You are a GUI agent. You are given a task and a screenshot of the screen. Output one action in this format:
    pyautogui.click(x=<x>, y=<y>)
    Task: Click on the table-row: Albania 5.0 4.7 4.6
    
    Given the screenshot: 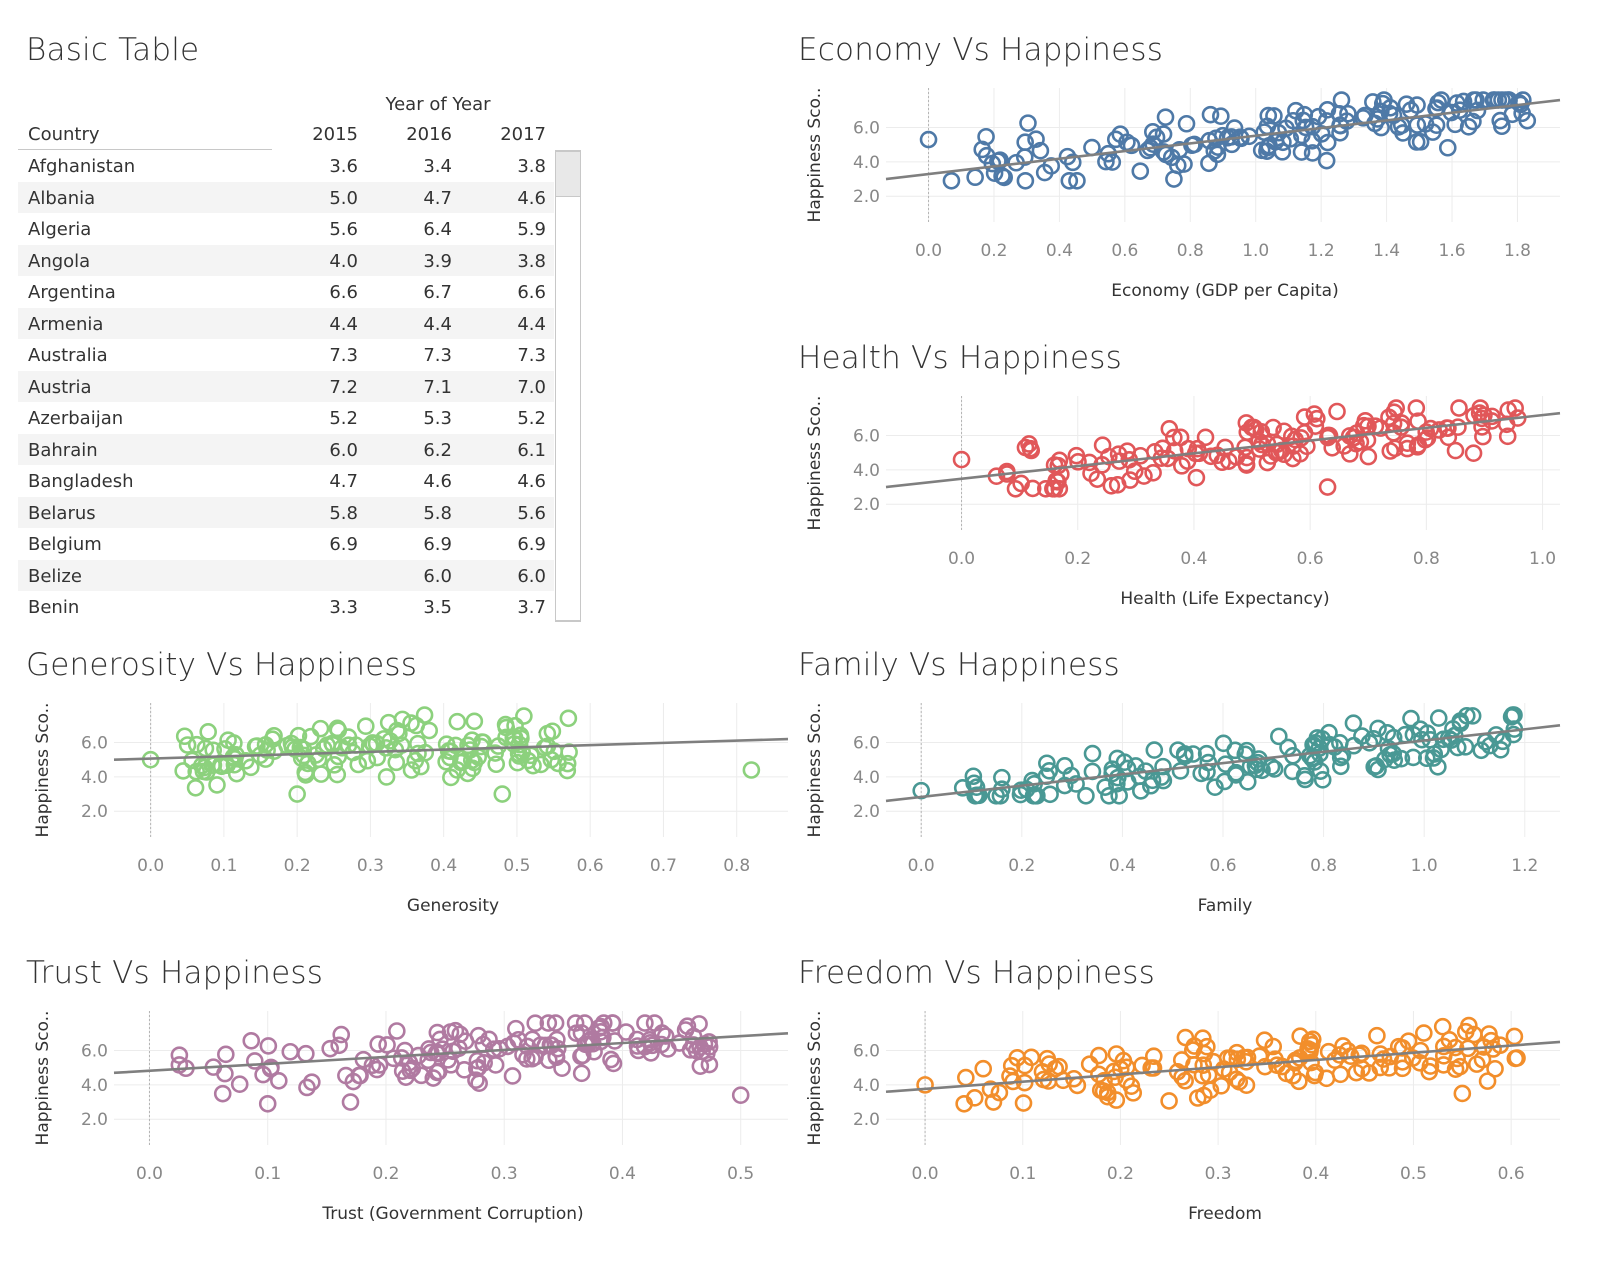 What is the action you would take?
    pyautogui.click(x=286, y=197)
    